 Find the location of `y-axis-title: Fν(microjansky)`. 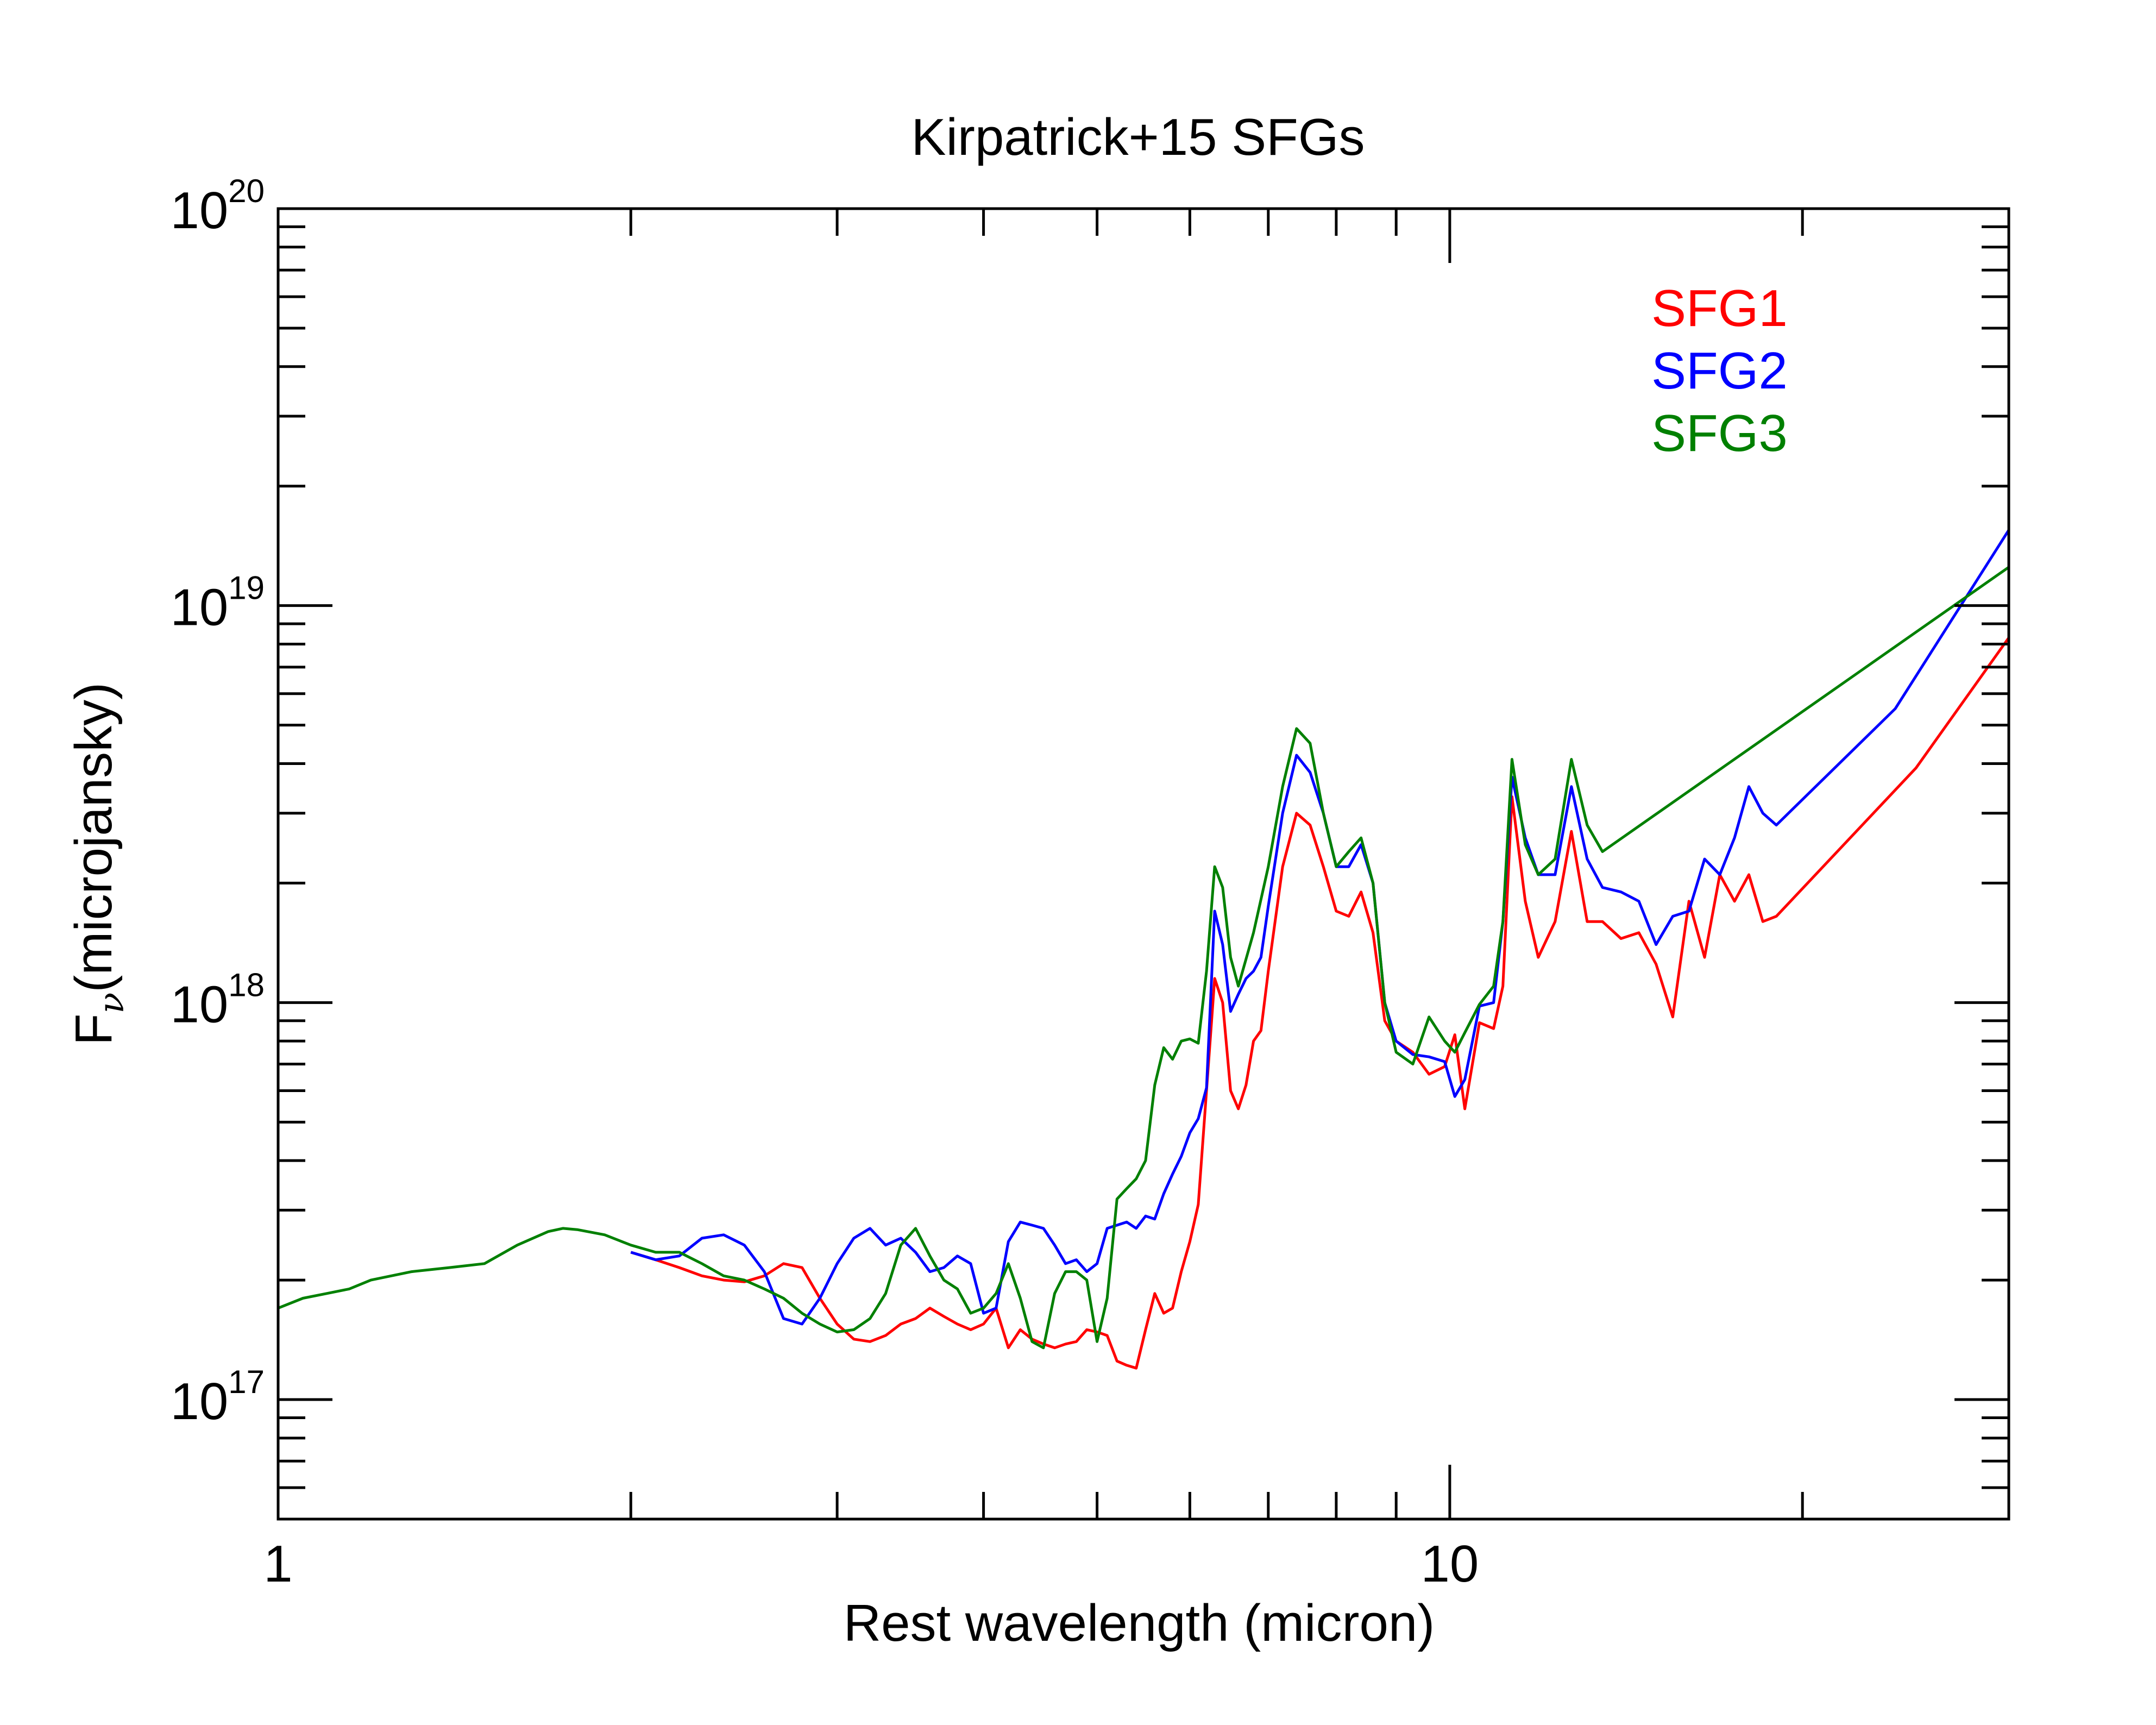

y-axis-title: Fν(microjansky) is located at coordinates (98, 864).